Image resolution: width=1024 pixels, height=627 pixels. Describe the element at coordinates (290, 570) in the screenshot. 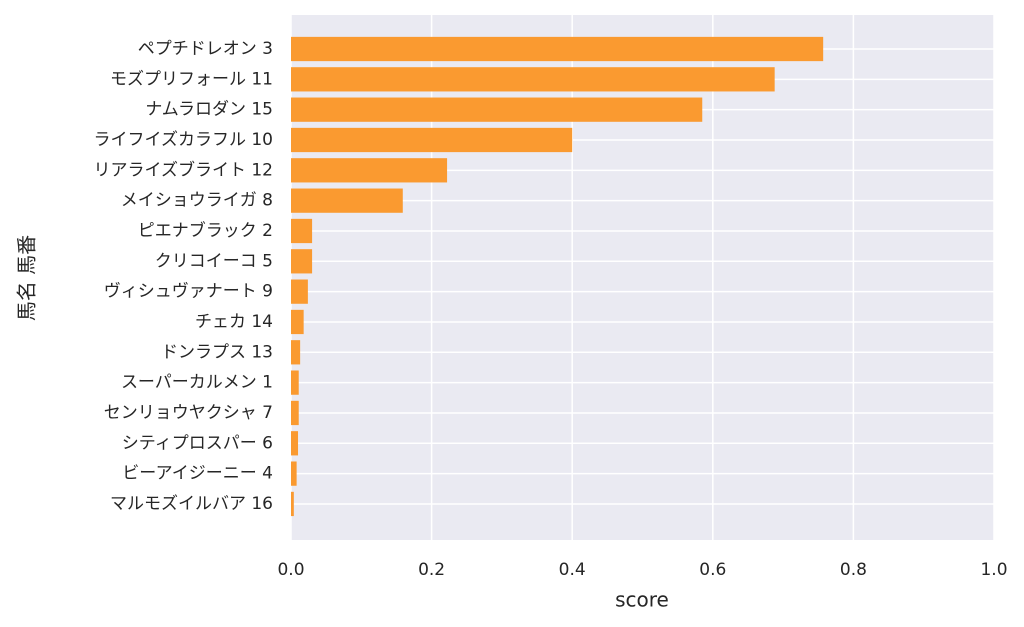

I see `x-tick-label: 0.0` at that location.